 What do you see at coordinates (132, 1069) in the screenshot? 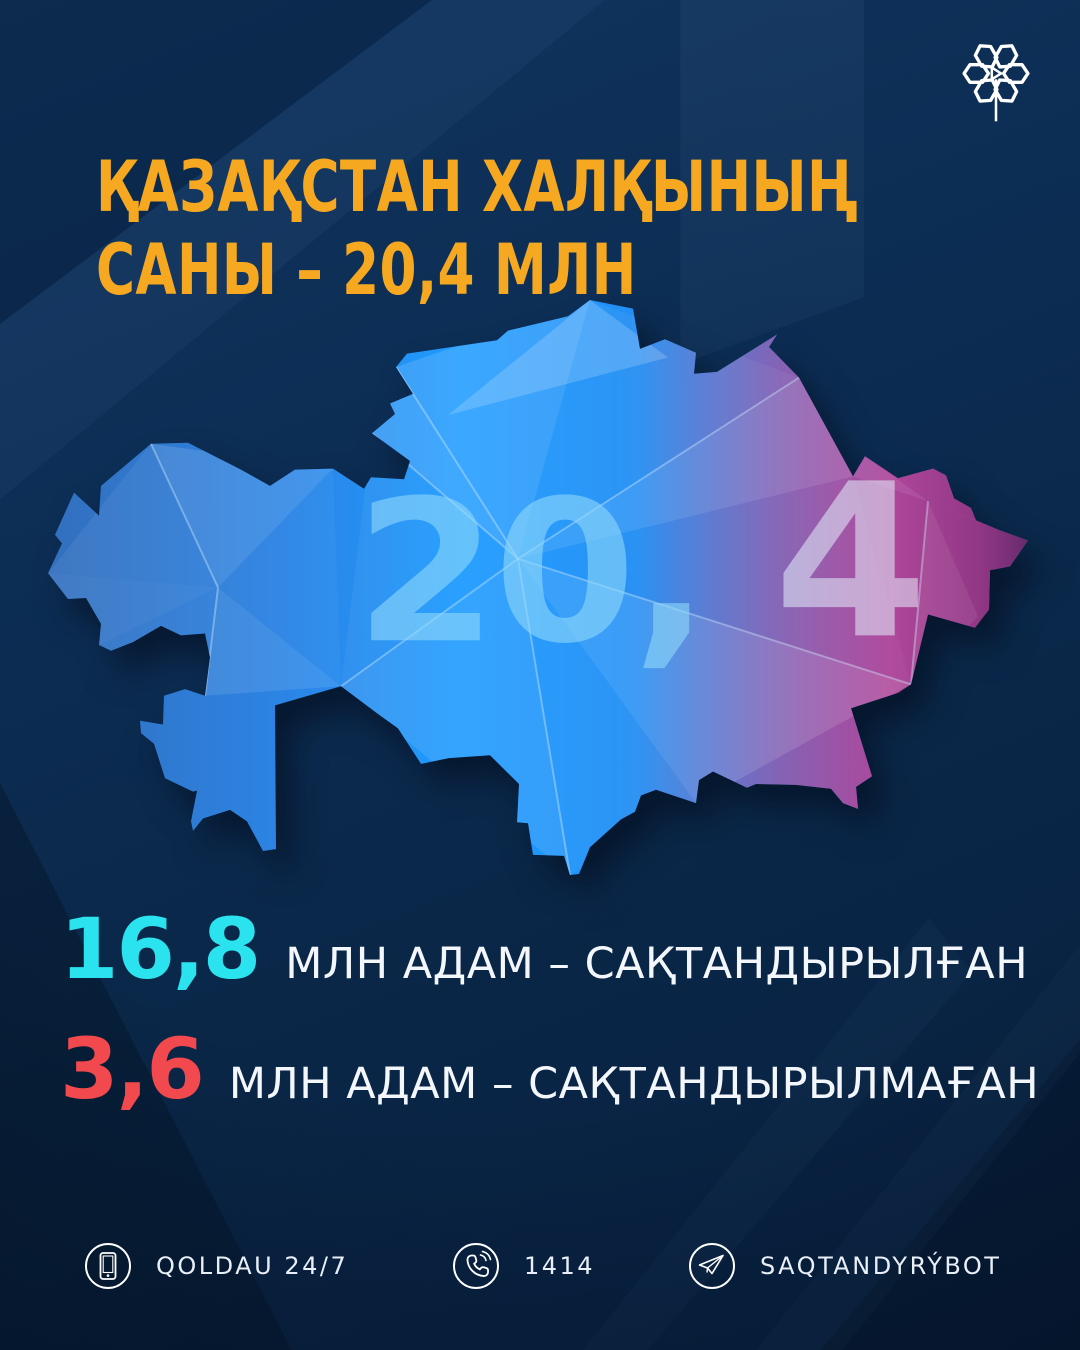
I see `uninsured-value: 3,6` at bounding box center [132, 1069].